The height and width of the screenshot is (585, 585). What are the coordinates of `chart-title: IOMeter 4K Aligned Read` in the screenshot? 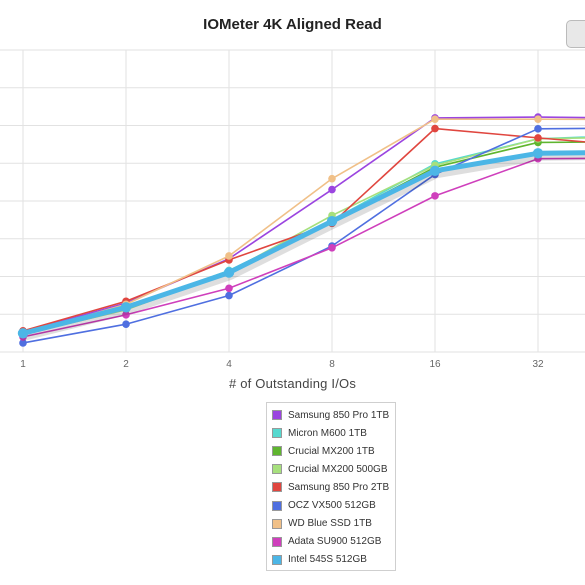 It's located at (292, 24).